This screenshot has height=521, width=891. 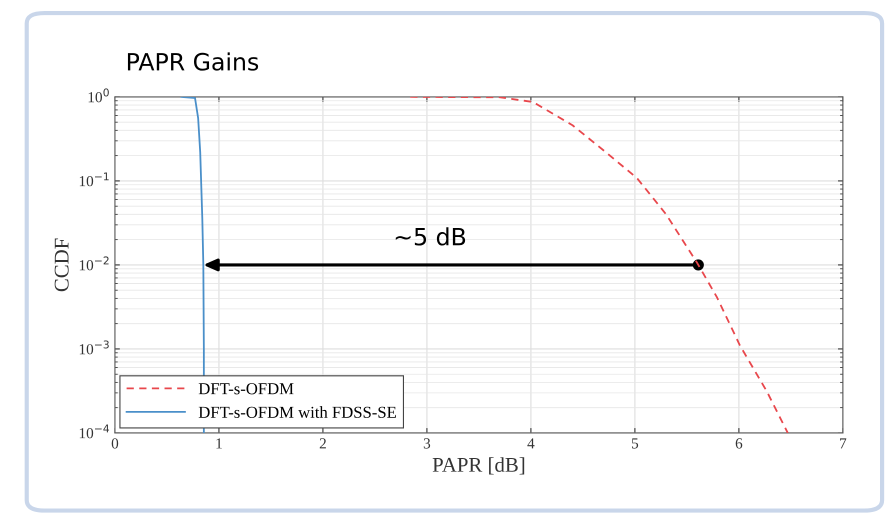 What do you see at coordinates (427, 443) in the screenshot?
I see `x-tick-label: 3` at bounding box center [427, 443].